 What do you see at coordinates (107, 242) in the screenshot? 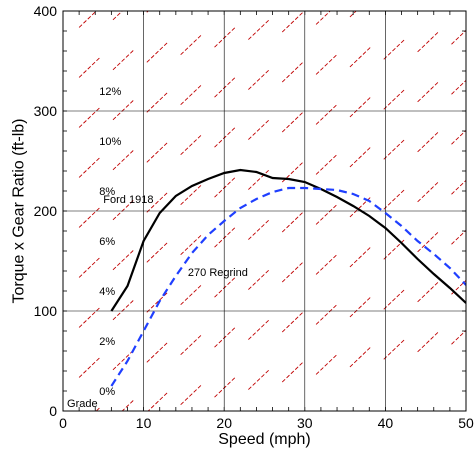
I see `grade-label: 6%` at bounding box center [107, 242].